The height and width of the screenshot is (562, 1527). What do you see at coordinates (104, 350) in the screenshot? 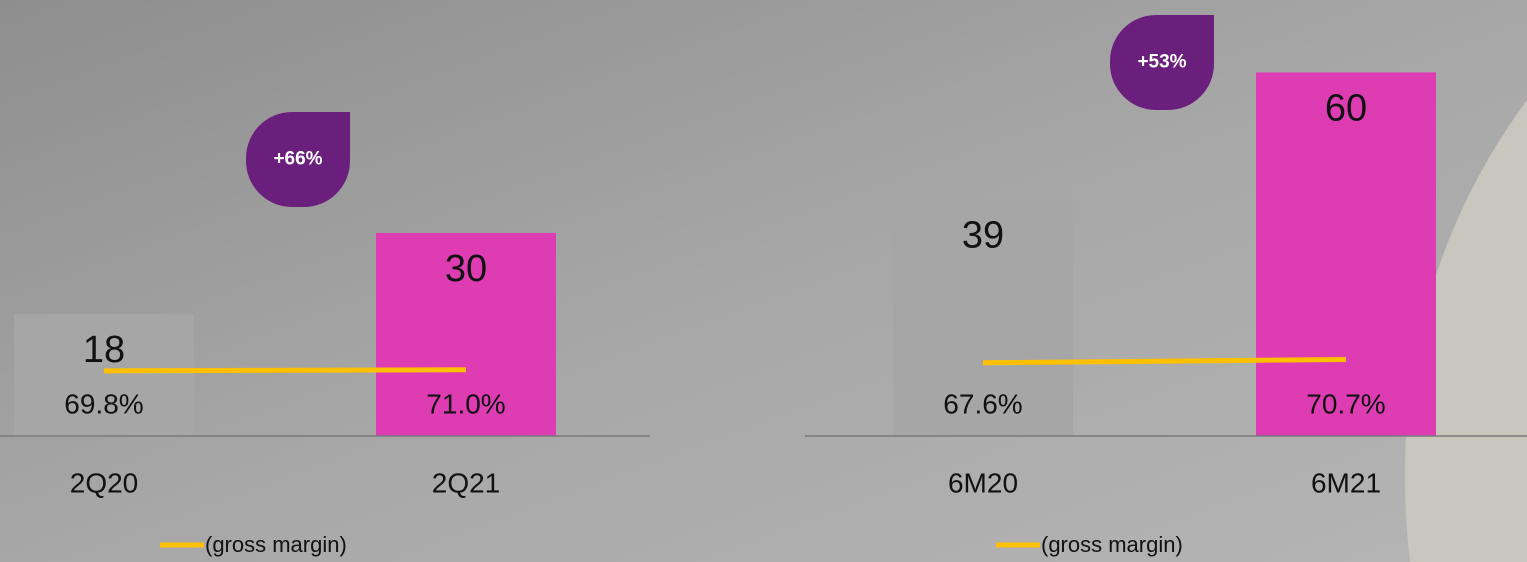
I see `bar-value-label: 18` at bounding box center [104, 350].